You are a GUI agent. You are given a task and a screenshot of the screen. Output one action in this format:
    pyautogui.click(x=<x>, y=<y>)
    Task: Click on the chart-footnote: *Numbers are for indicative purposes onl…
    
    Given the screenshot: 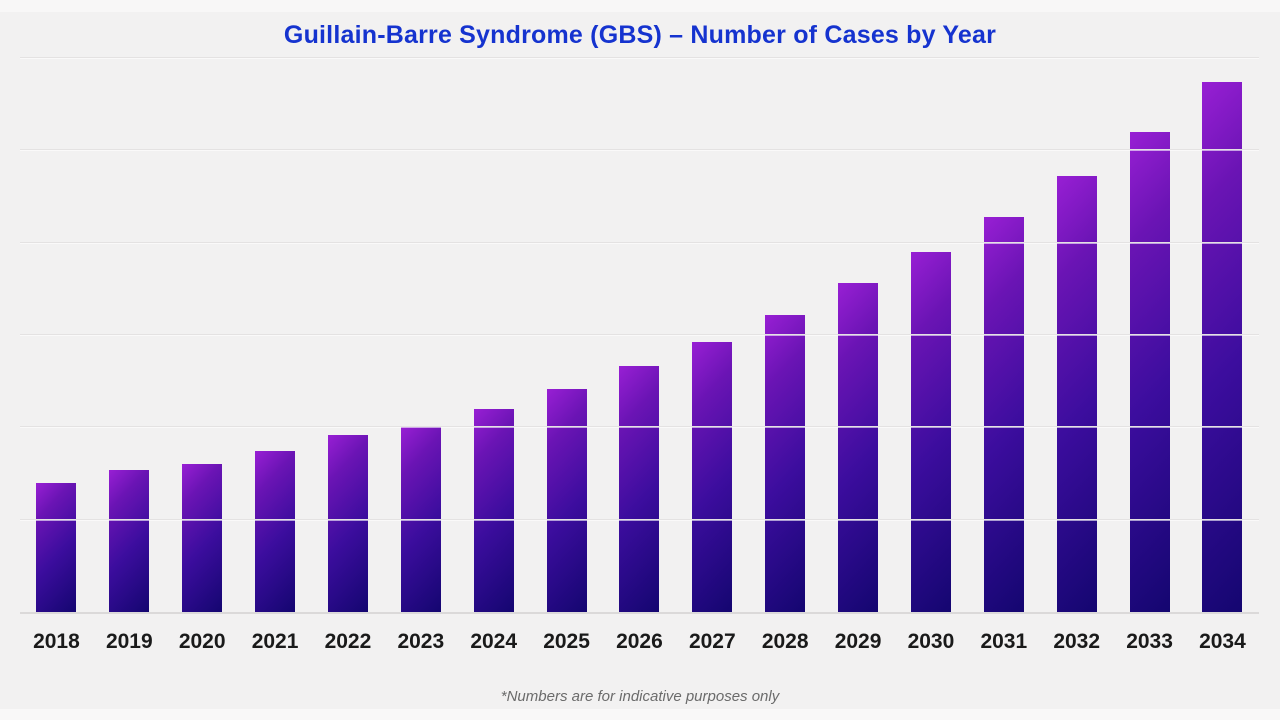 What is the action you would take?
    pyautogui.click(x=640, y=696)
    